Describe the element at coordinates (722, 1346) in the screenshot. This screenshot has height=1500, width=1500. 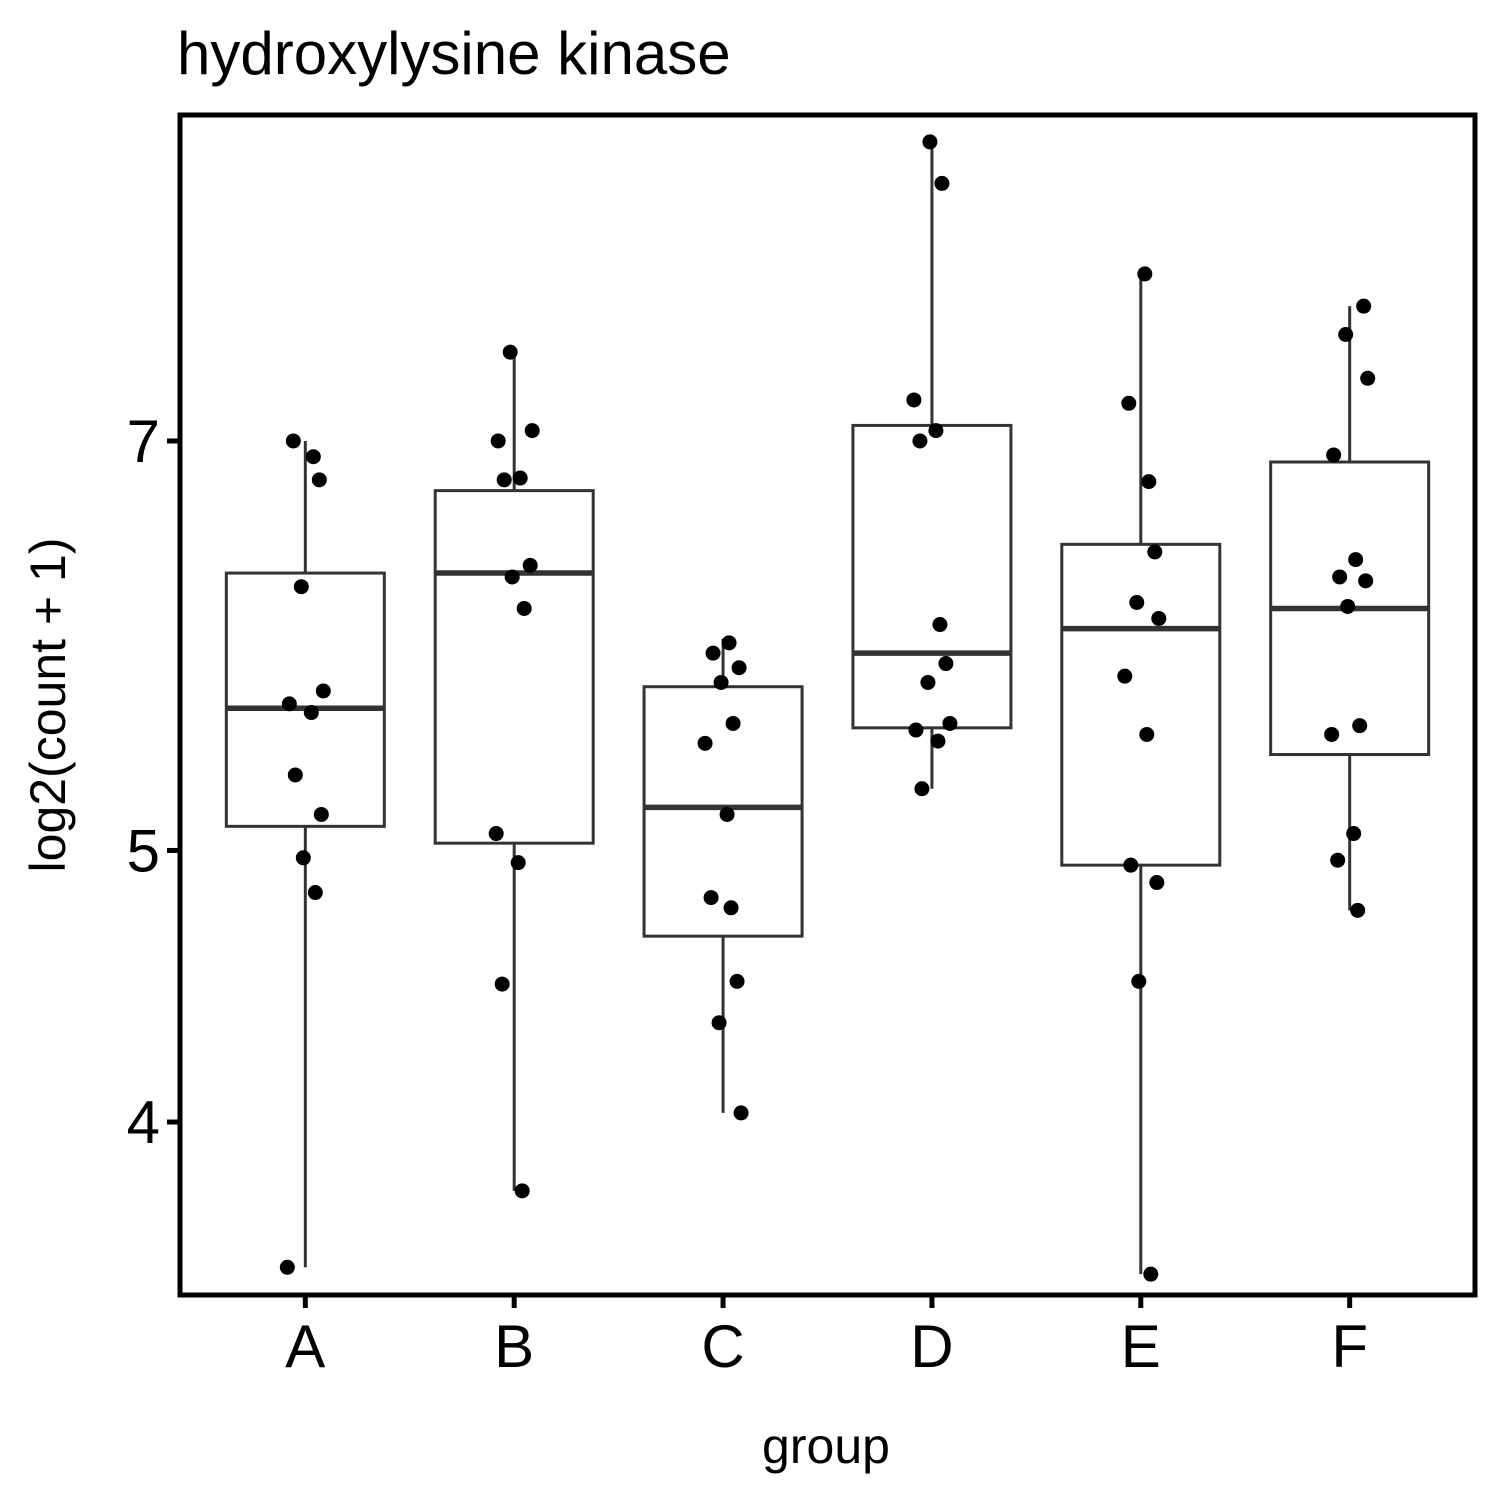
I see `x-tick-label: C` at that location.